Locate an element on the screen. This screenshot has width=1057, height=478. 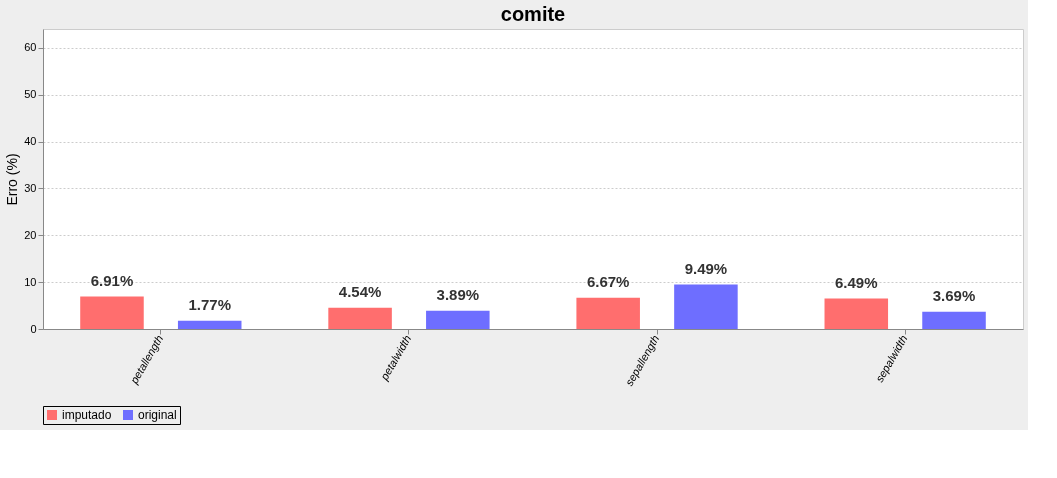
y-tick-label: 60 is located at coordinates (30, 47).